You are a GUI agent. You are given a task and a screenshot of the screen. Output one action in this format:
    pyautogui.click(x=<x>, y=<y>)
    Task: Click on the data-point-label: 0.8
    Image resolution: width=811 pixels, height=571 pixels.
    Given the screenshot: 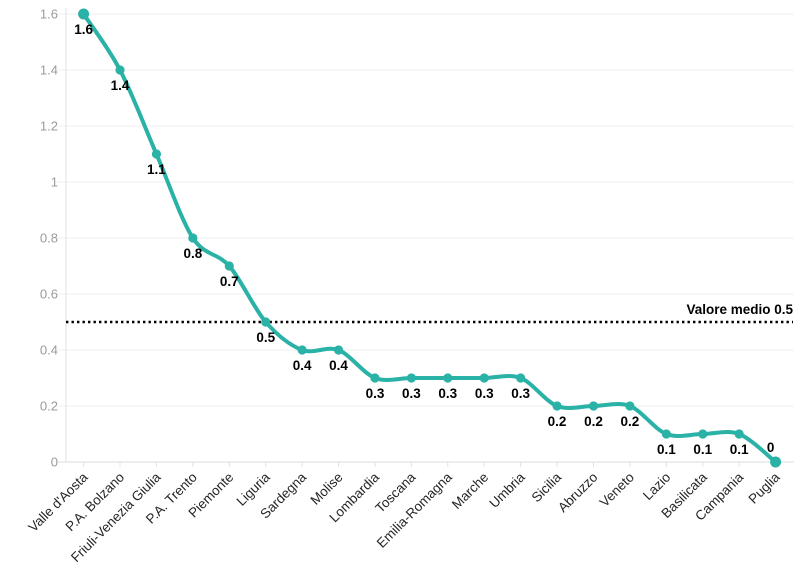 What is the action you would take?
    pyautogui.click(x=192, y=253)
    